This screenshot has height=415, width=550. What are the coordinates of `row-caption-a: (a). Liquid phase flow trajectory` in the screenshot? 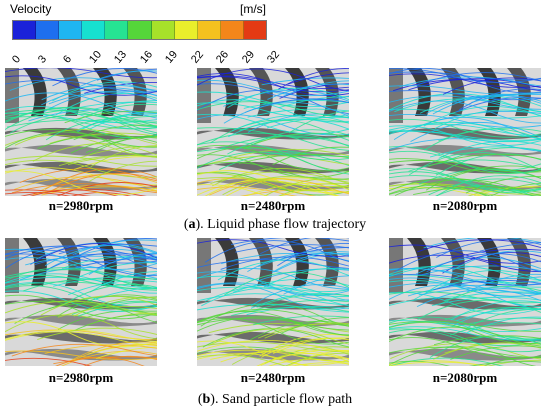 It's located at (275, 224).